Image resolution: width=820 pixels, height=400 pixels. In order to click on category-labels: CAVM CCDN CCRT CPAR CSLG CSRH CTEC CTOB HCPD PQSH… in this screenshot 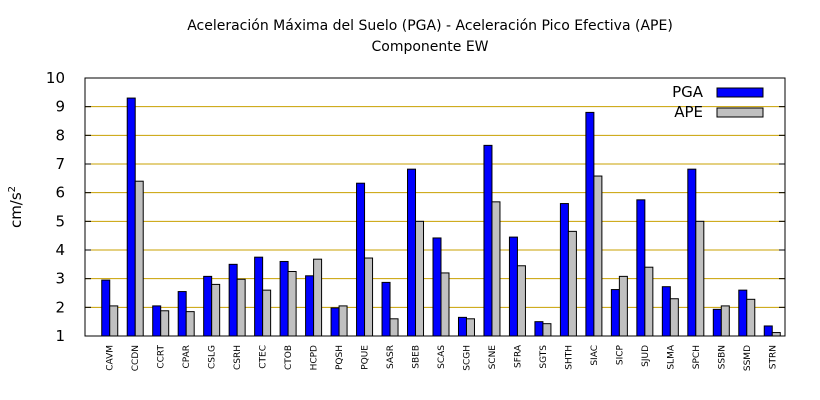, I will do `click(442, 357)`.